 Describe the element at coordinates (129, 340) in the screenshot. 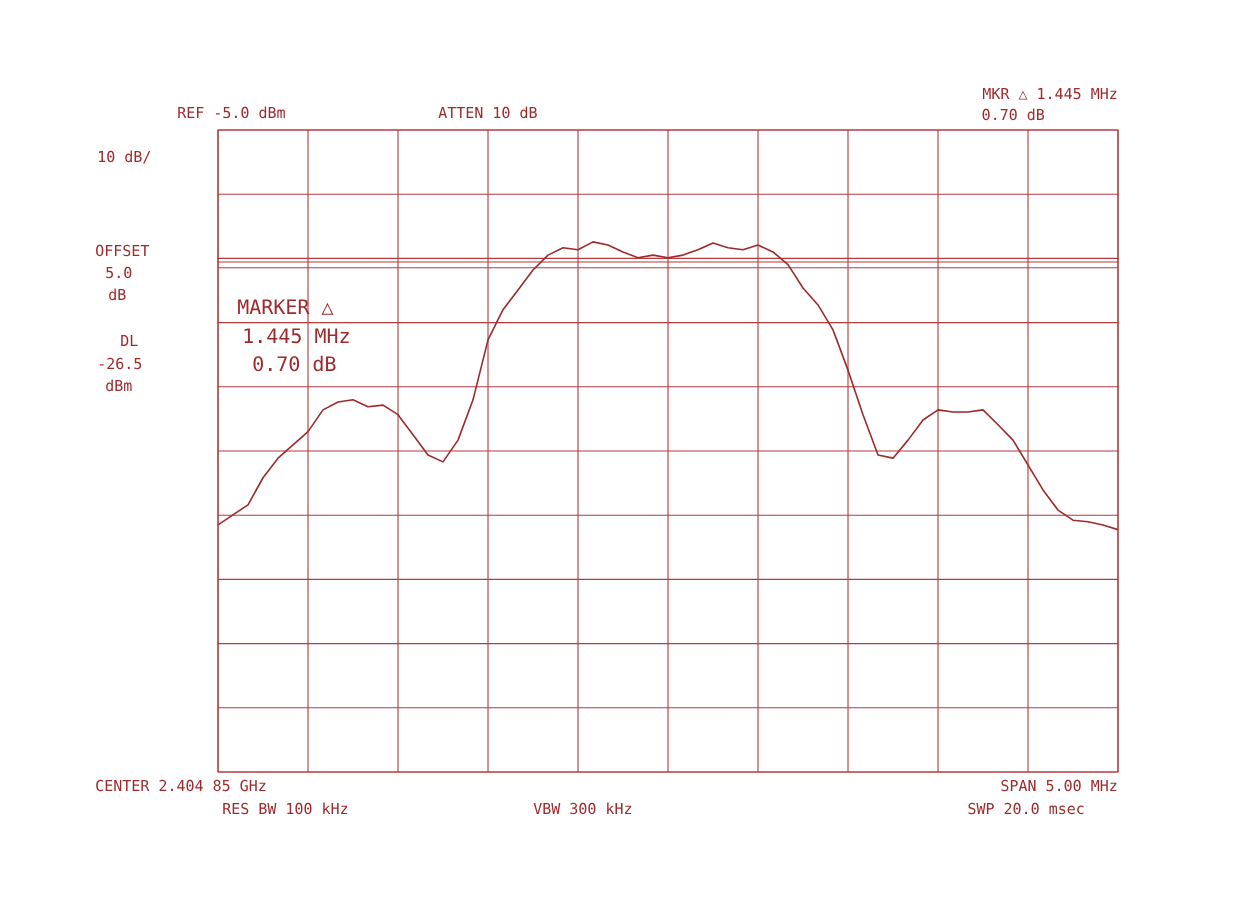

I see `text: DL` at that location.